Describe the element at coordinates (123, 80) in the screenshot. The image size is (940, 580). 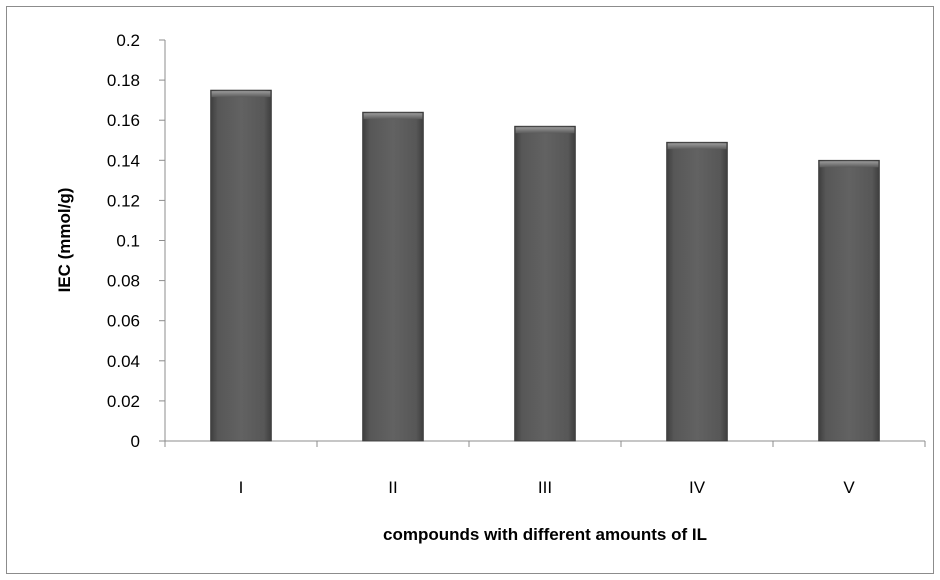
I see `y-tick-label: 0.18` at that location.